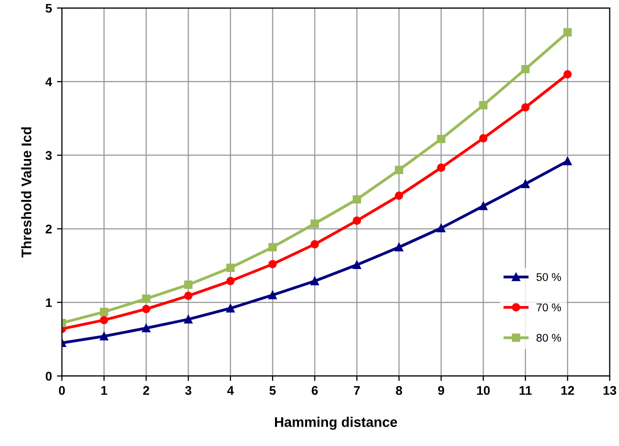 Image resolution: width=619 pixels, height=446 pixels. I want to click on y-tick-label: 4, so click(48, 82).